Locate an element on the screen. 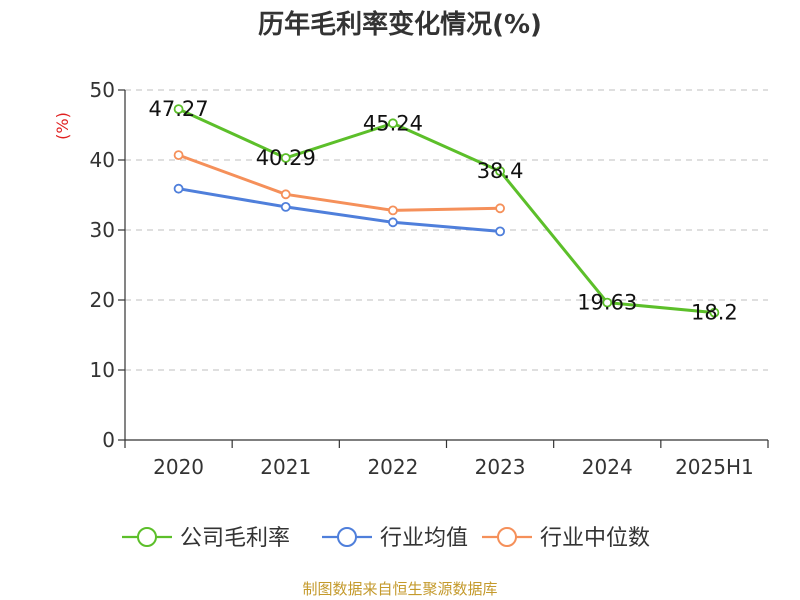 This screenshot has width=800, height=600. legend-label: 行业均值 is located at coordinates (424, 538).